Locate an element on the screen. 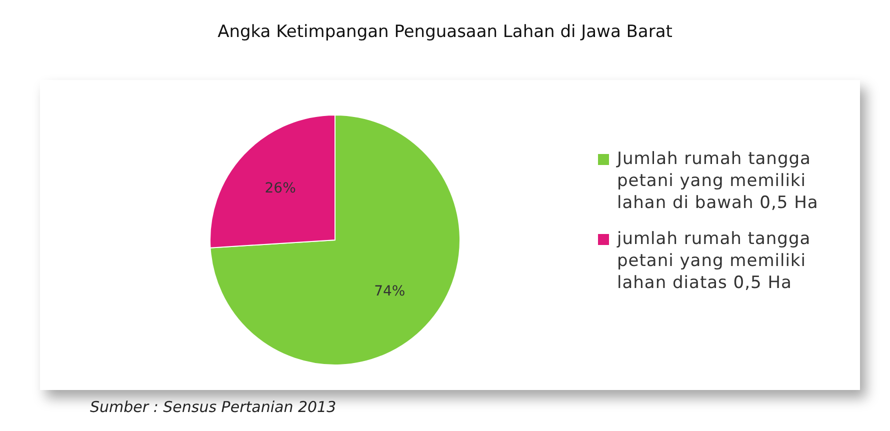  data-label: 26% is located at coordinates (280, 188).